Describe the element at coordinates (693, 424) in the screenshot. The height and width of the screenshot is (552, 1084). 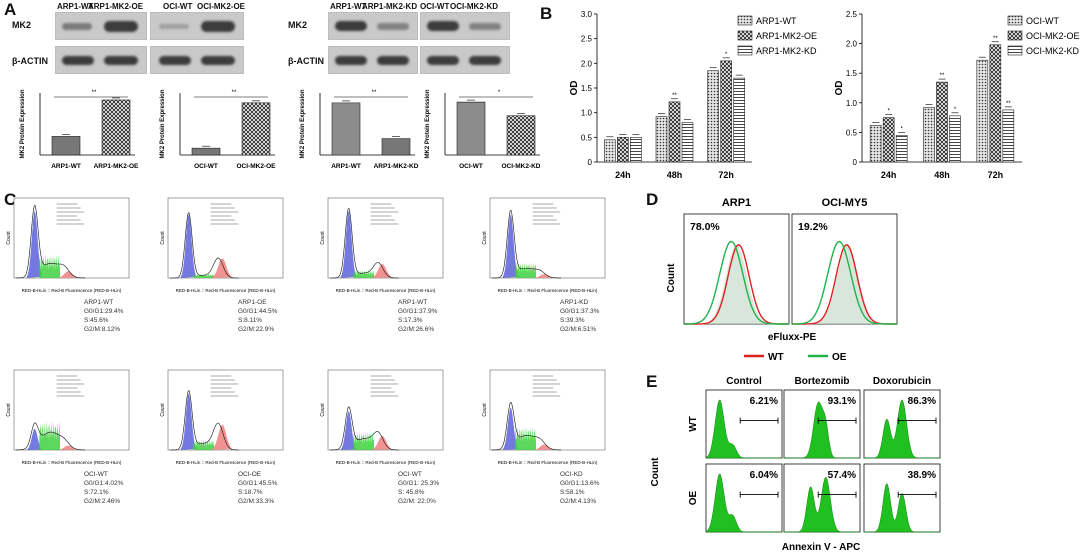
I see `row-label: WT` at that location.